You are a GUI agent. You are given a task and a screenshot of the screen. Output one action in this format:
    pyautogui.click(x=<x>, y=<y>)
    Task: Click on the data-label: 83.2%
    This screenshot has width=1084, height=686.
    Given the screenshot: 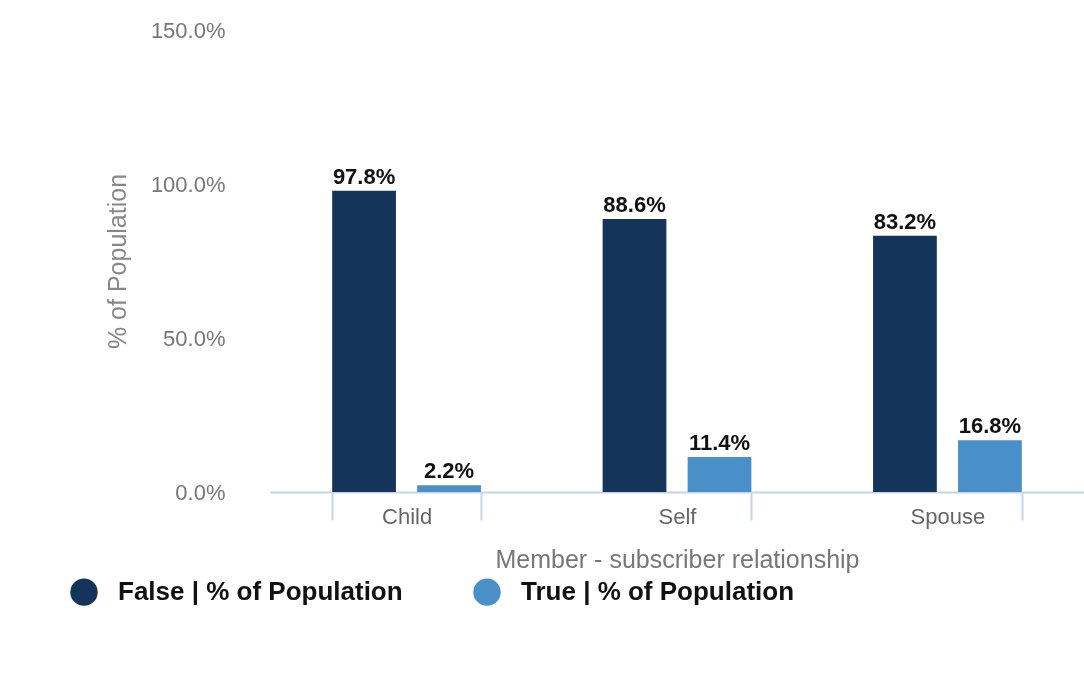 What is the action you would take?
    pyautogui.click(x=905, y=221)
    